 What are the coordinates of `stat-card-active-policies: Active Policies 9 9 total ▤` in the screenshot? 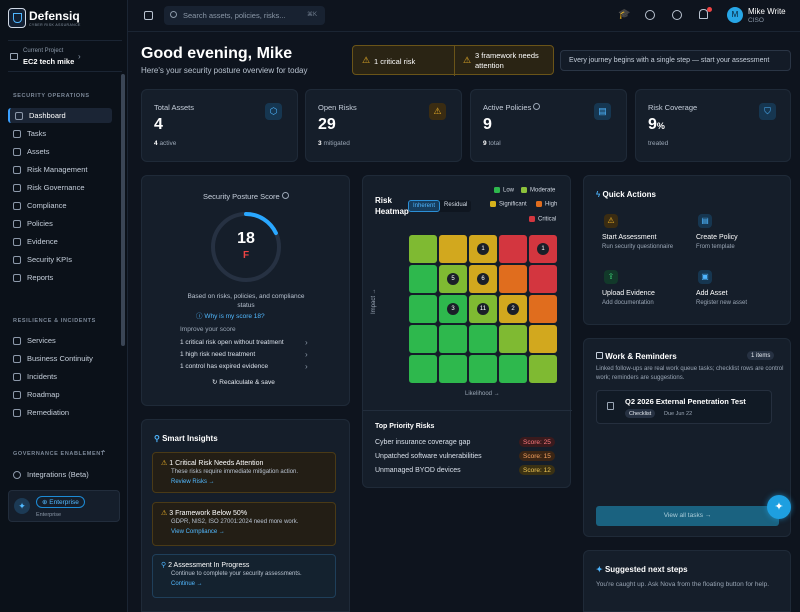 It's located at (548, 125).